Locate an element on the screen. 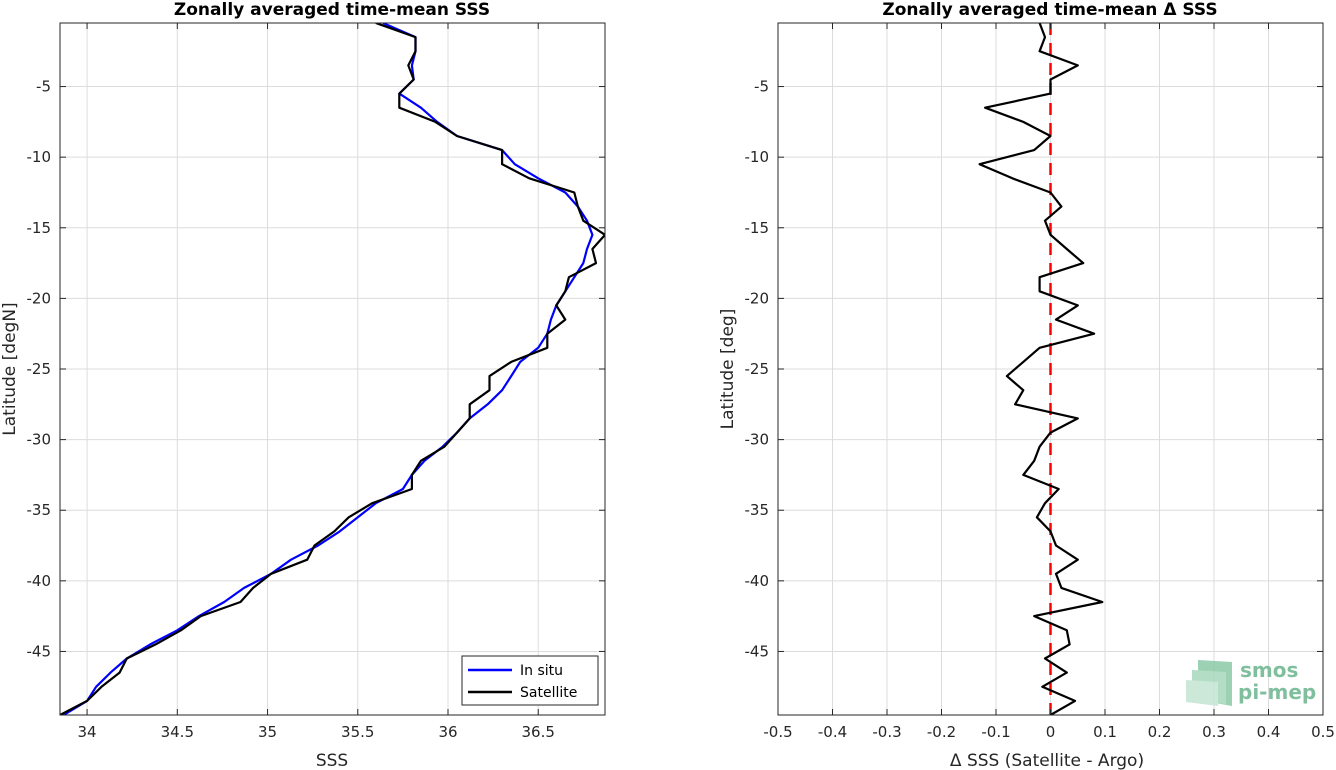 This screenshot has height=770, width=1336. legend-label-satellite: Satellite is located at coordinates (548, 693).